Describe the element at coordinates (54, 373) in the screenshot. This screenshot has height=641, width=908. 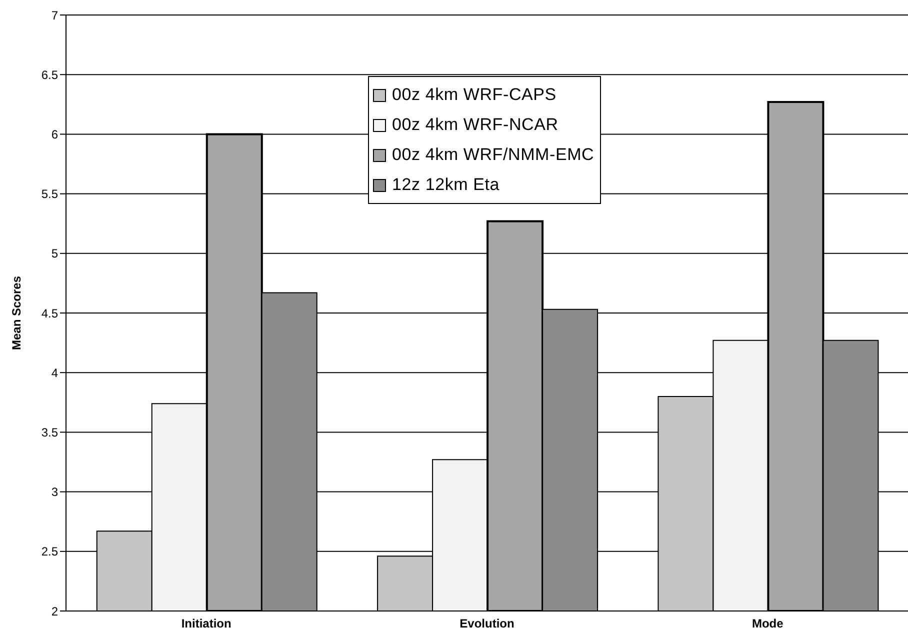
I see `y-tick-label: 4` at that location.